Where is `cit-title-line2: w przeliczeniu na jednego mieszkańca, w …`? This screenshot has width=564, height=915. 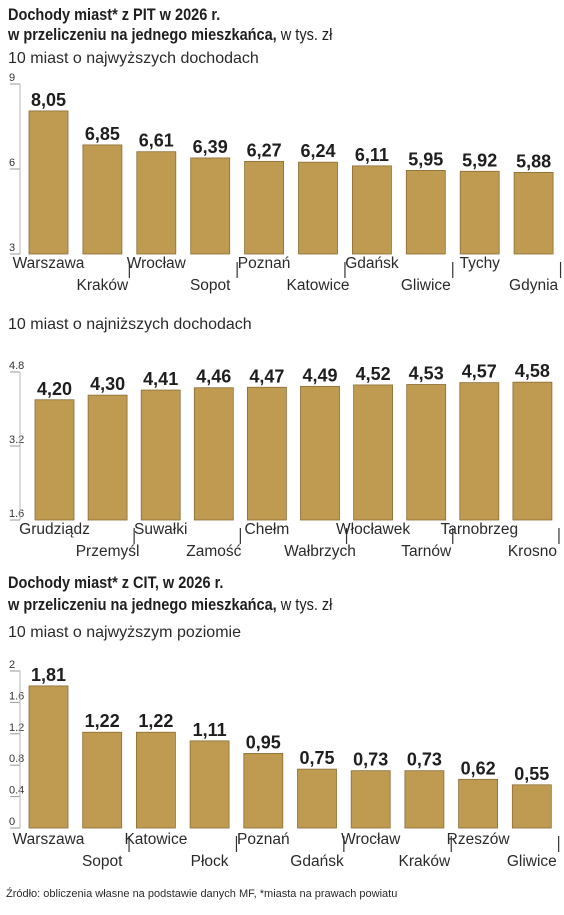
cit-title-line2: w przeliczeniu na jednego mieszkańca, w … is located at coordinates (170, 605).